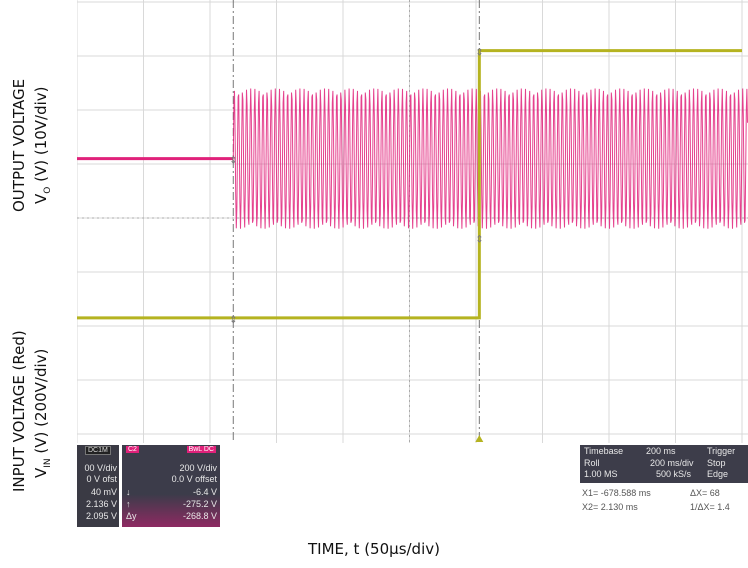 This screenshot has width=748, height=568. Describe the element at coordinates (479, 438) in the screenshot. I see `trigger-marker` at that location.